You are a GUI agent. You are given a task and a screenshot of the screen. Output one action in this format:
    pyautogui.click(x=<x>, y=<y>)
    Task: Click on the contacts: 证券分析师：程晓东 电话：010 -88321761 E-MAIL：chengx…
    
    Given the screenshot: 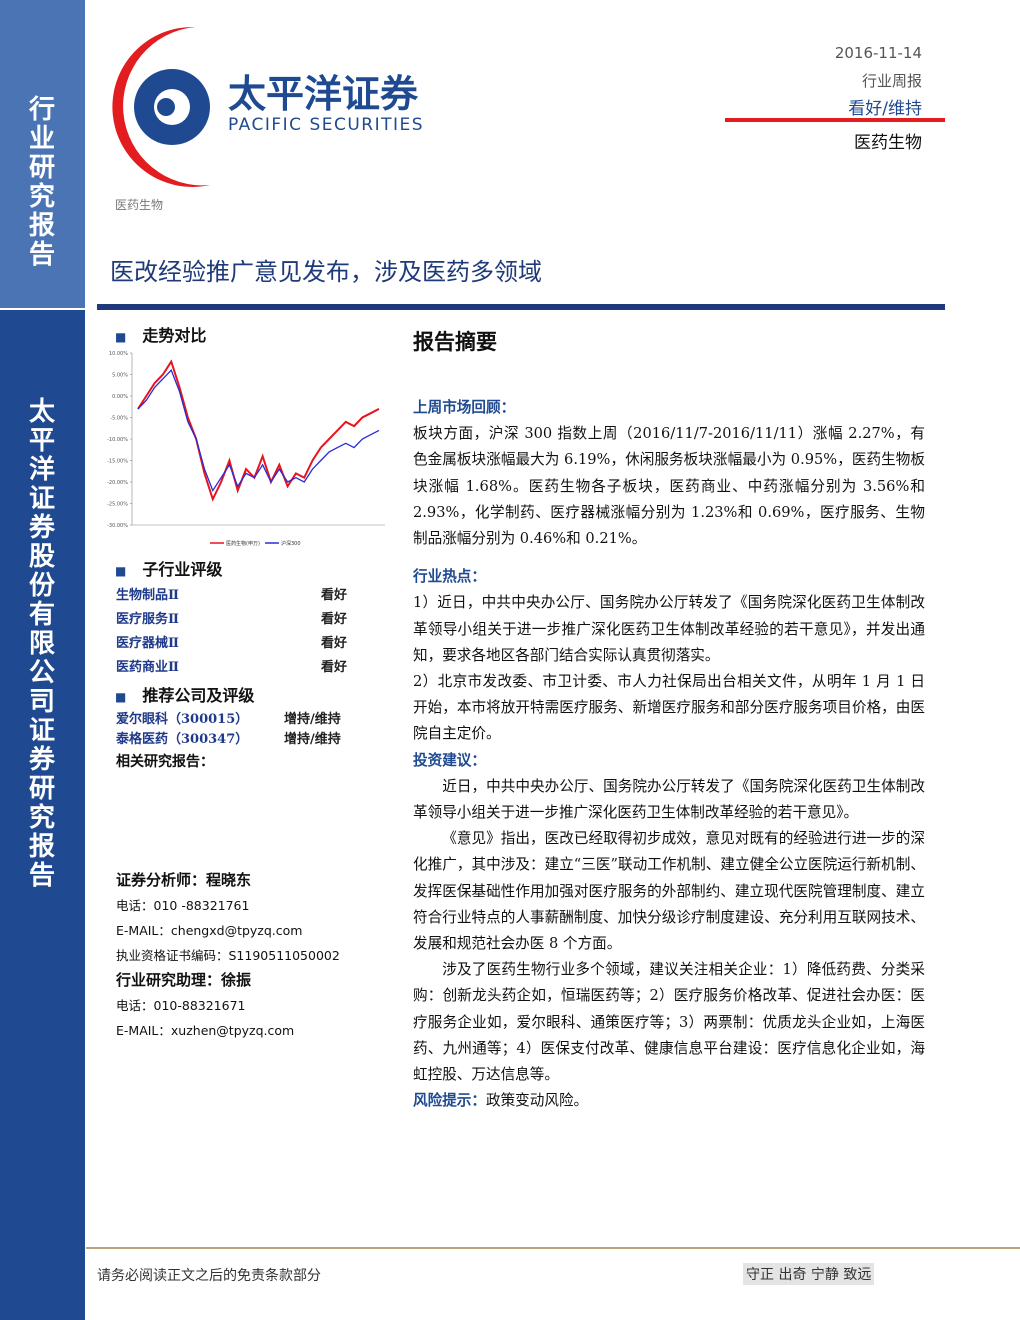 What is the action you would take?
    pyautogui.click(x=261, y=955)
    